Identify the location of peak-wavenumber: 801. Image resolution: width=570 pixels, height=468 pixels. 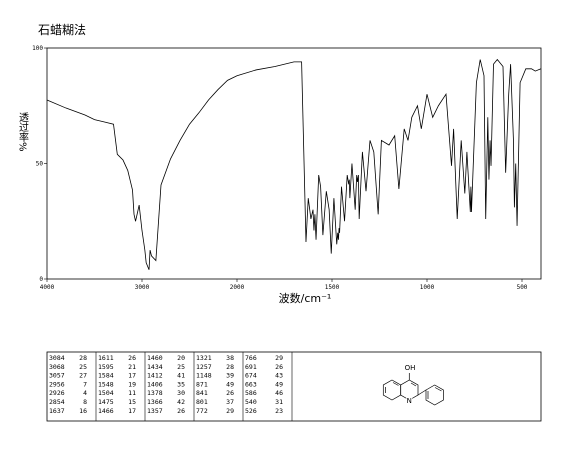
(202, 402).